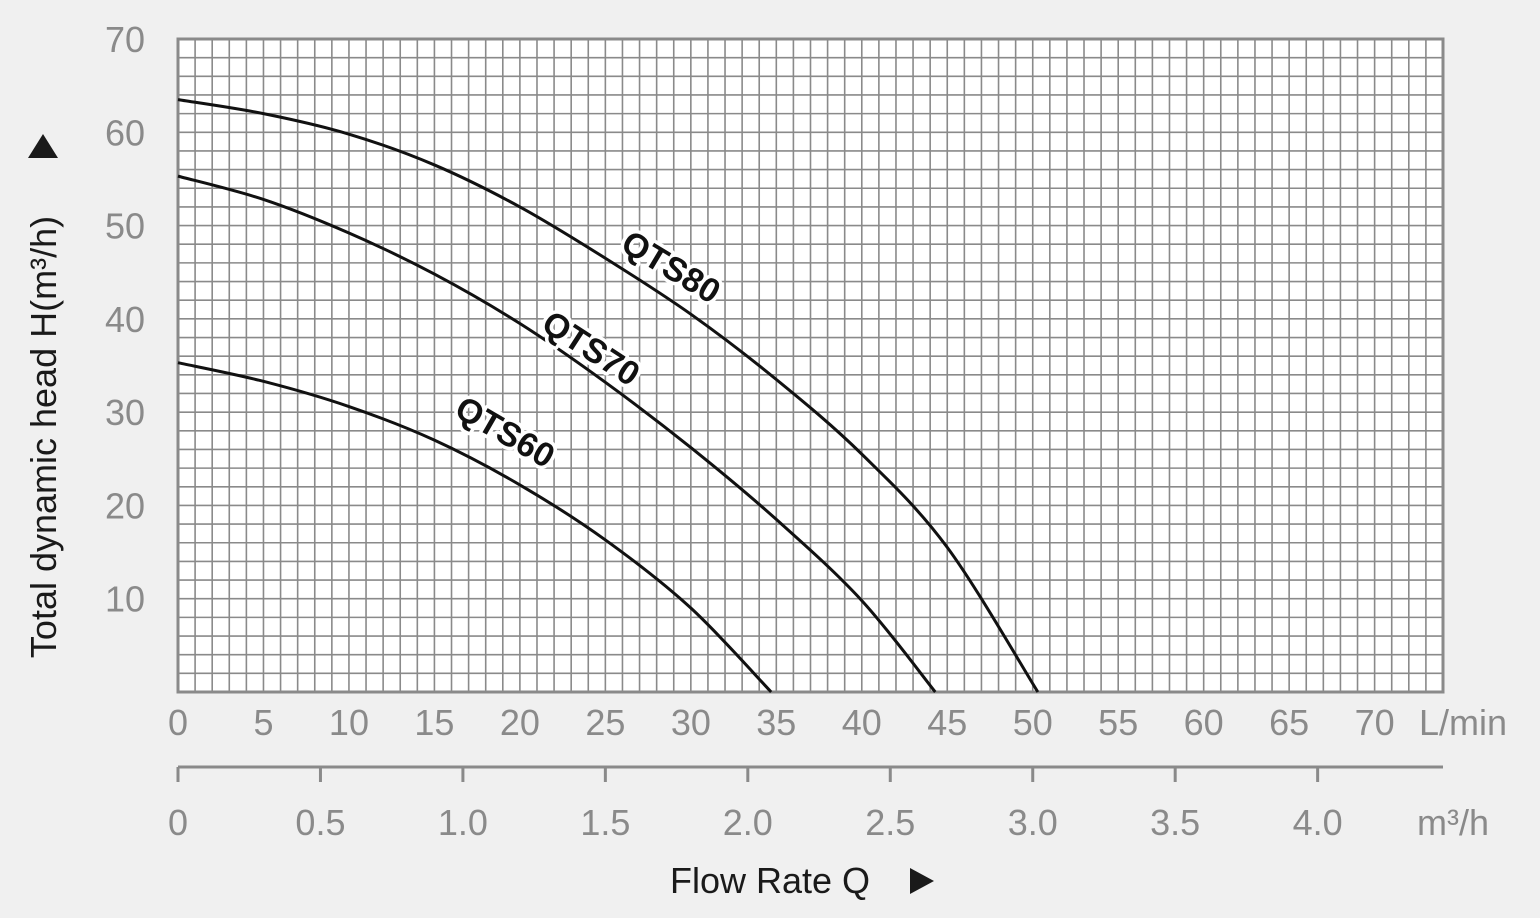 This screenshot has width=1540, height=918. What do you see at coordinates (748, 822) in the screenshot?
I see `secondary-x-tick-label: 2.0` at bounding box center [748, 822].